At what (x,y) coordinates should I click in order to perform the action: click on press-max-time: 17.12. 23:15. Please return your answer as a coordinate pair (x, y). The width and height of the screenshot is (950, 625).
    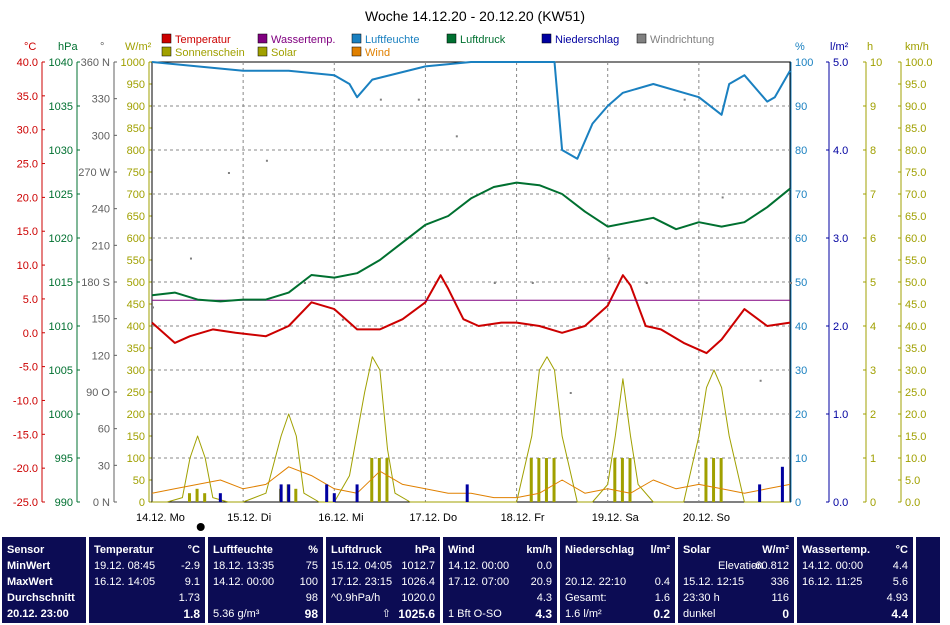
    Looking at the image, I should click on (362, 582).